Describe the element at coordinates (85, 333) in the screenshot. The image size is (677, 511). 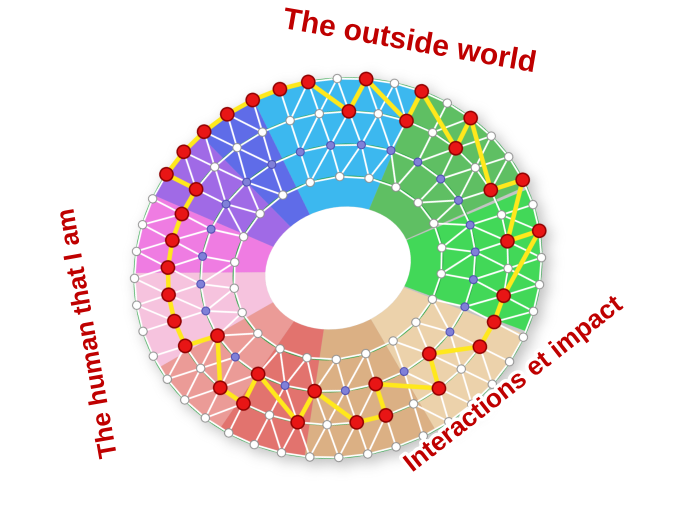
I see `label-human-that-i-am: The human that I am` at that location.